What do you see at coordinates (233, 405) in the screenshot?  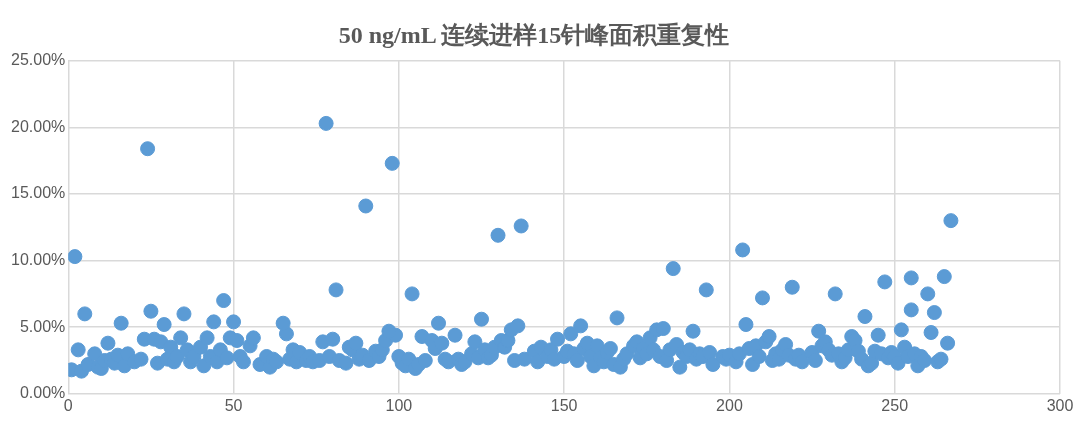 I see `x-tick-label: 50` at bounding box center [233, 405].